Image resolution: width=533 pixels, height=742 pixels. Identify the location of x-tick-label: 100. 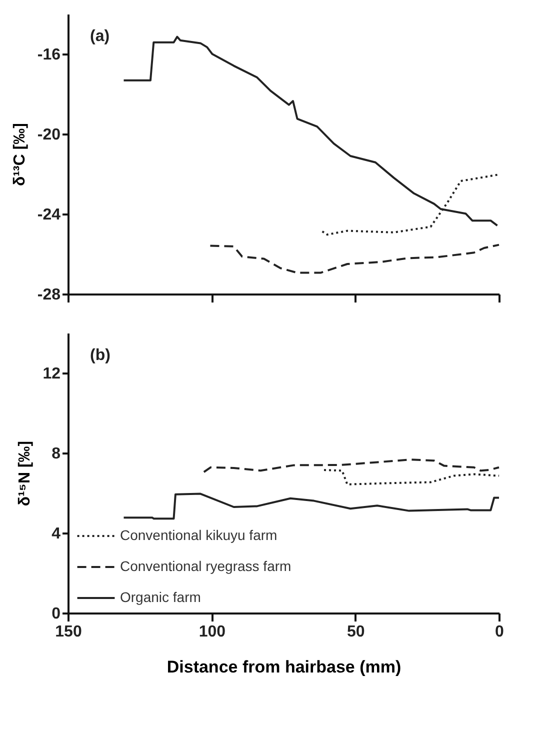
(212, 632).